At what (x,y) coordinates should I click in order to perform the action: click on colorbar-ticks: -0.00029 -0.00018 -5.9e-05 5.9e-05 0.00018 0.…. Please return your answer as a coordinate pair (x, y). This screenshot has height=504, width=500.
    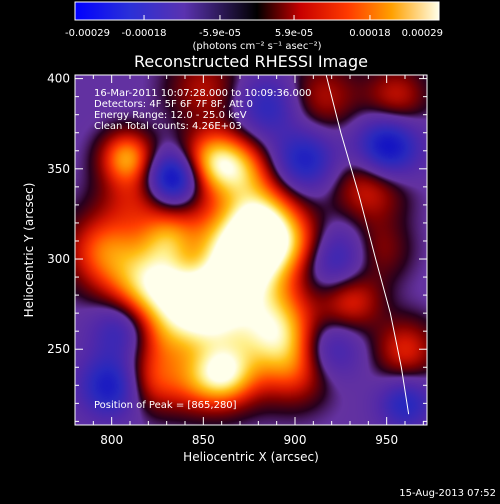
    Looking at the image, I should click on (254, 27).